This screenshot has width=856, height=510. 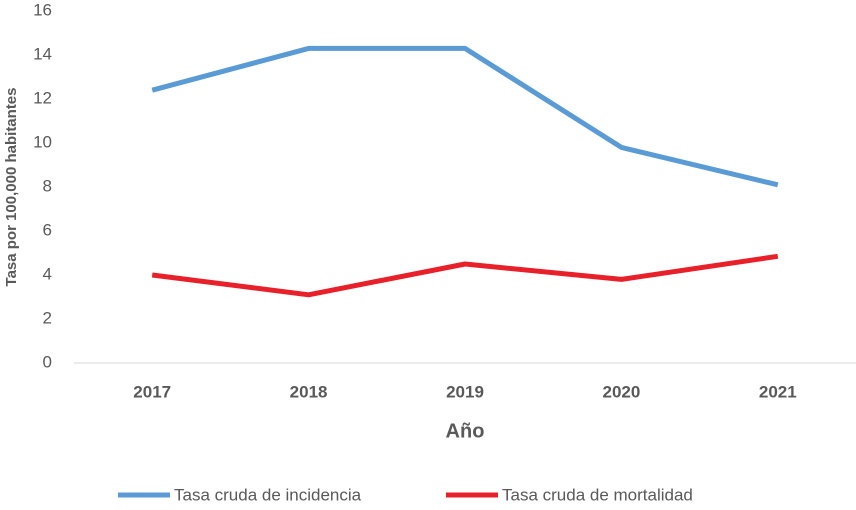 What do you see at coordinates (42, 97) in the screenshot?
I see `y-tick-label: 12` at bounding box center [42, 97].